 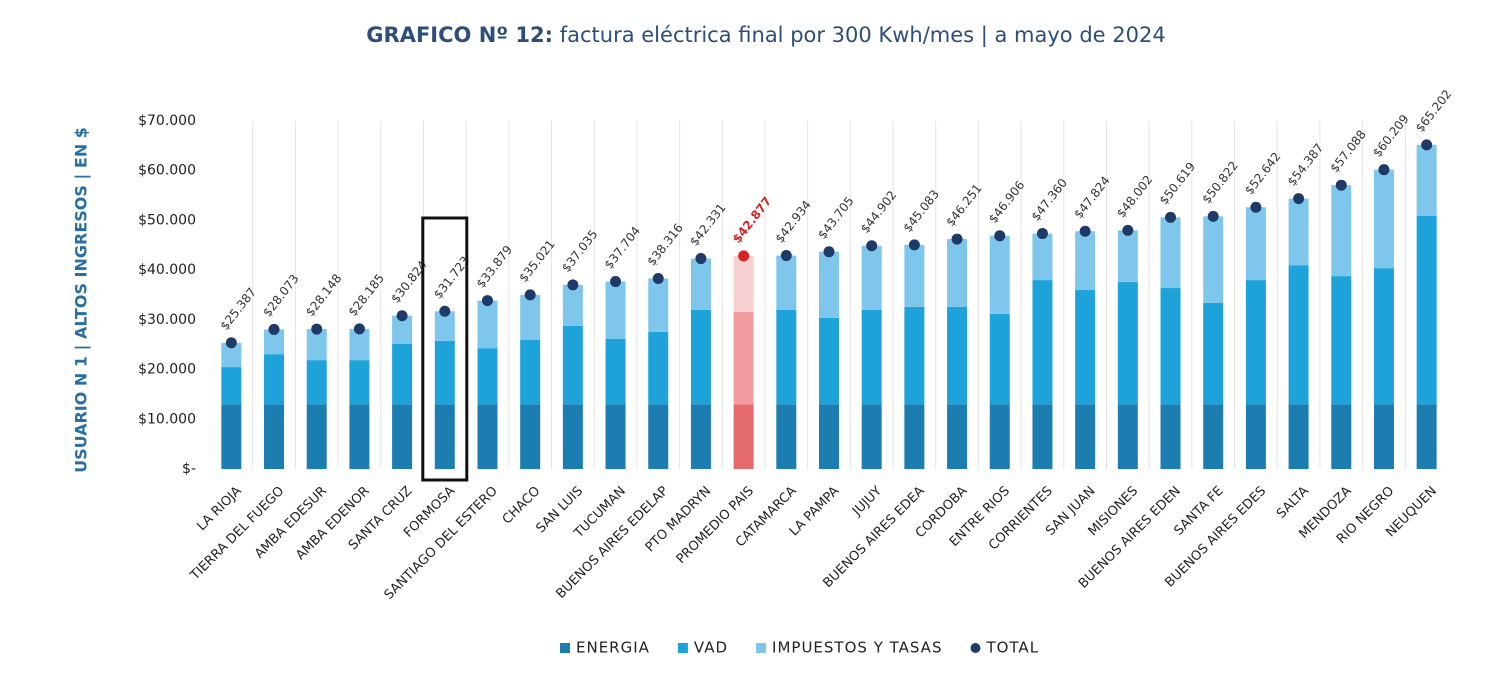 I want to click on legend-label: IMPUESTOS Y TASAS, so click(x=857, y=648).